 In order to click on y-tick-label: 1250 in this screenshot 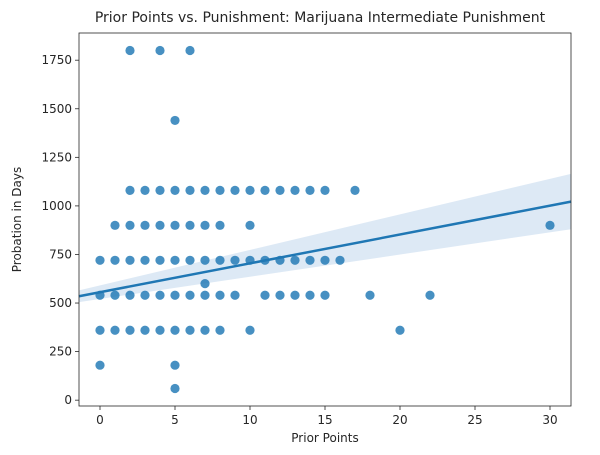, I will do `click(56, 157)`.